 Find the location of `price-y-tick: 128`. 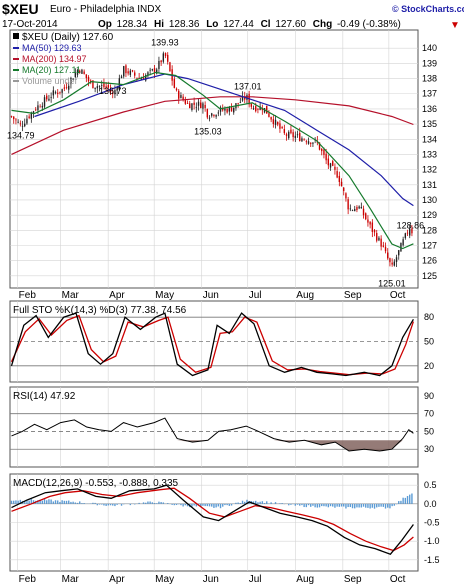

price-y-tick: 128 is located at coordinates (429, 230).